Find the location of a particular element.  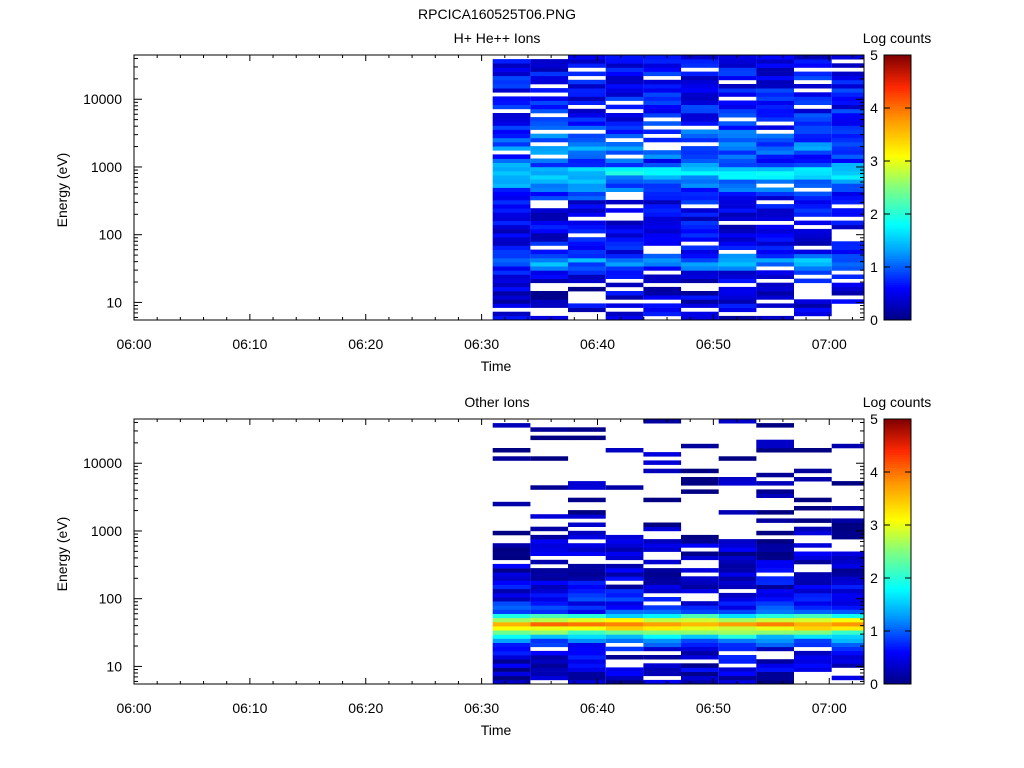

panel-title: Other Ions is located at coordinates (496, 402).